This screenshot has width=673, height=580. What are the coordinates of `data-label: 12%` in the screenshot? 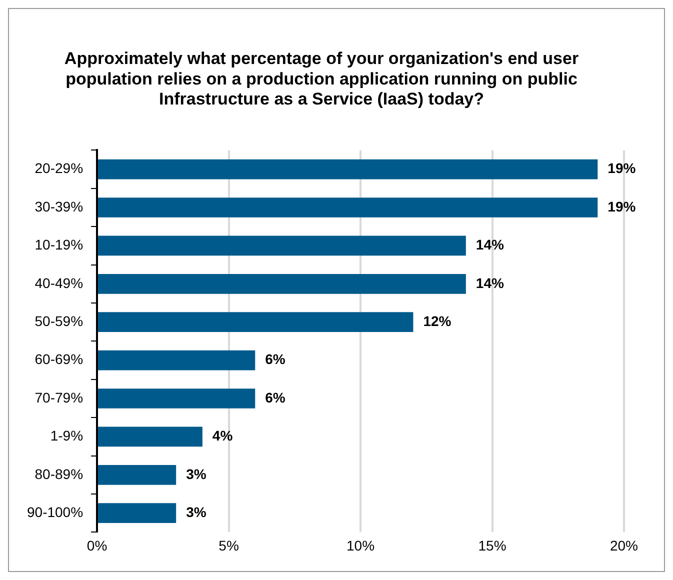 It's located at (437, 320).